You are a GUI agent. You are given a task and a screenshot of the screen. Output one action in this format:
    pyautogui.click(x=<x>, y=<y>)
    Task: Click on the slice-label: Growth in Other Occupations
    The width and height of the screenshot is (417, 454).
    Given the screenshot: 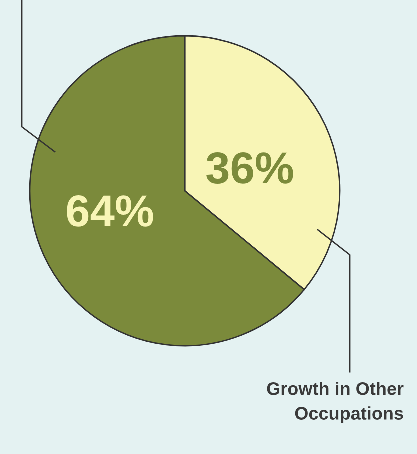 What is the action you would take?
    pyautogui.click(x=335, y=403)
    